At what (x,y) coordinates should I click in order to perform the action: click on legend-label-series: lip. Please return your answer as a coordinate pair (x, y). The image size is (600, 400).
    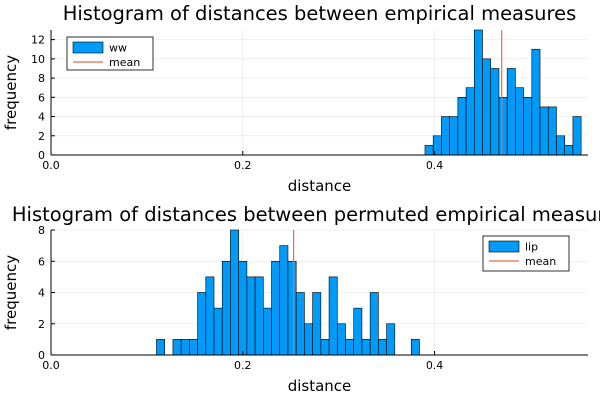
    Looking at the image, I should click on (531, 247).